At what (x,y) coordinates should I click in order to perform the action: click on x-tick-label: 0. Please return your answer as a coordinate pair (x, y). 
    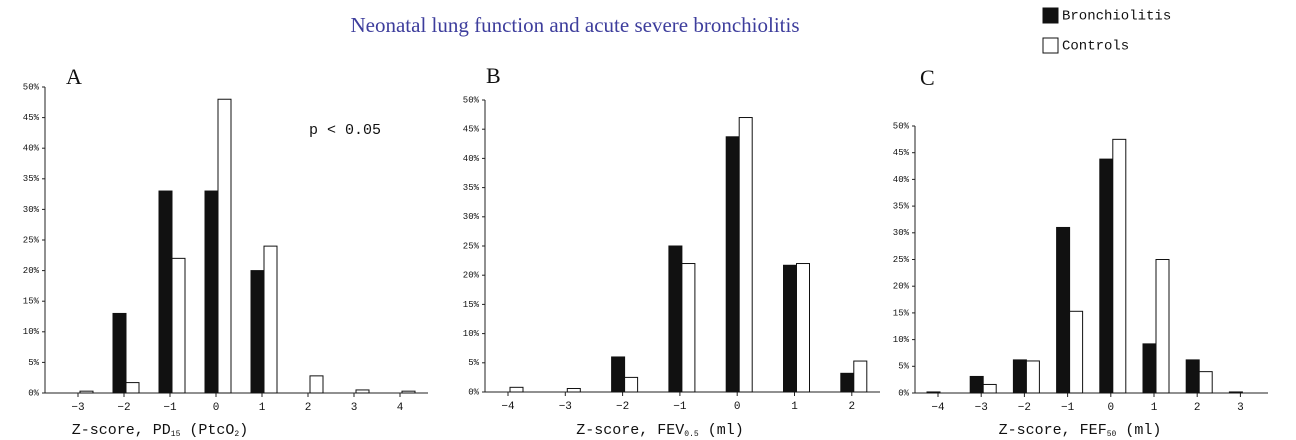
    Looking at the image, I should click on (737, 407).